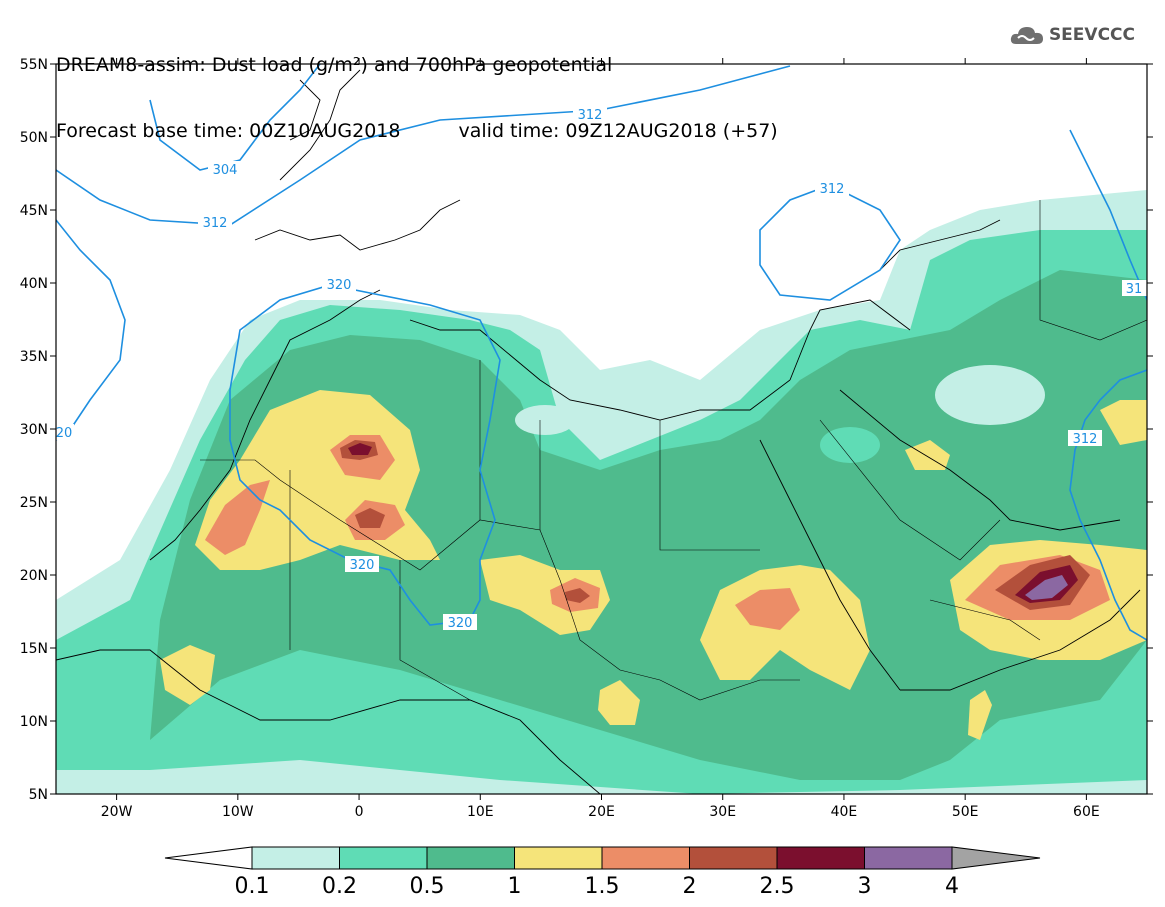 This screenshot has width=1165, height=907. What do you see at coordinates (1134, 289) in the screenshot?
I see `contour-label: 31` at bounding box center [1134, 289].